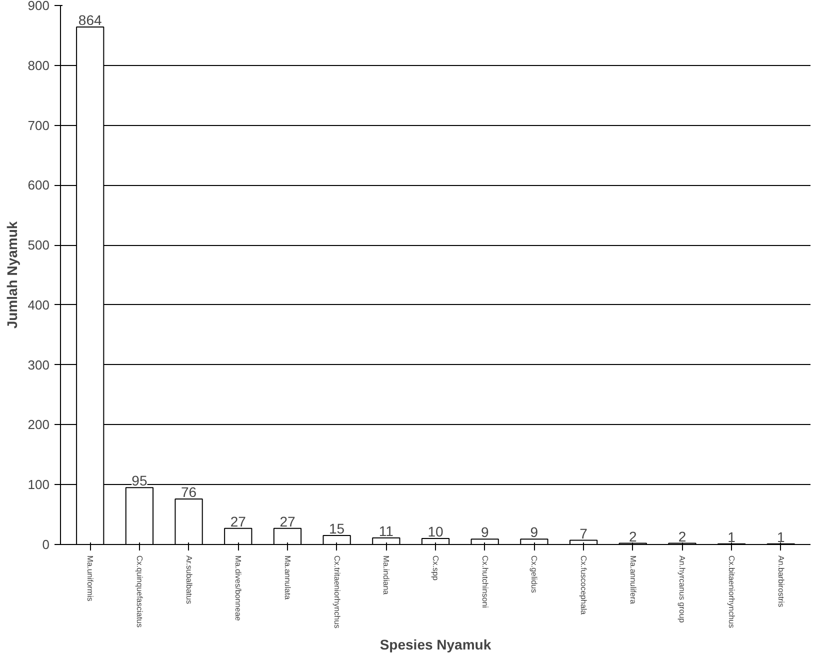  What do you see at coordinates (337, 528) in the screenshot?
I see `data-label: 15` at bounding box center [337, 528].